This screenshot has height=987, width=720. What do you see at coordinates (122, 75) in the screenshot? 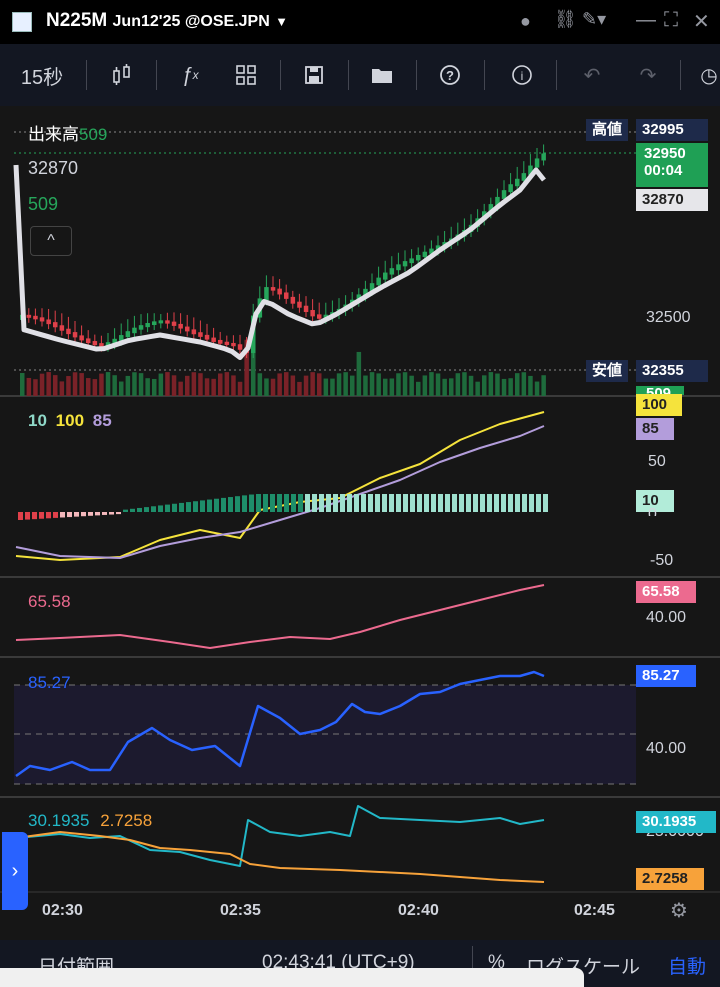
I see `candle-icon` at bounding box center [122, 75].